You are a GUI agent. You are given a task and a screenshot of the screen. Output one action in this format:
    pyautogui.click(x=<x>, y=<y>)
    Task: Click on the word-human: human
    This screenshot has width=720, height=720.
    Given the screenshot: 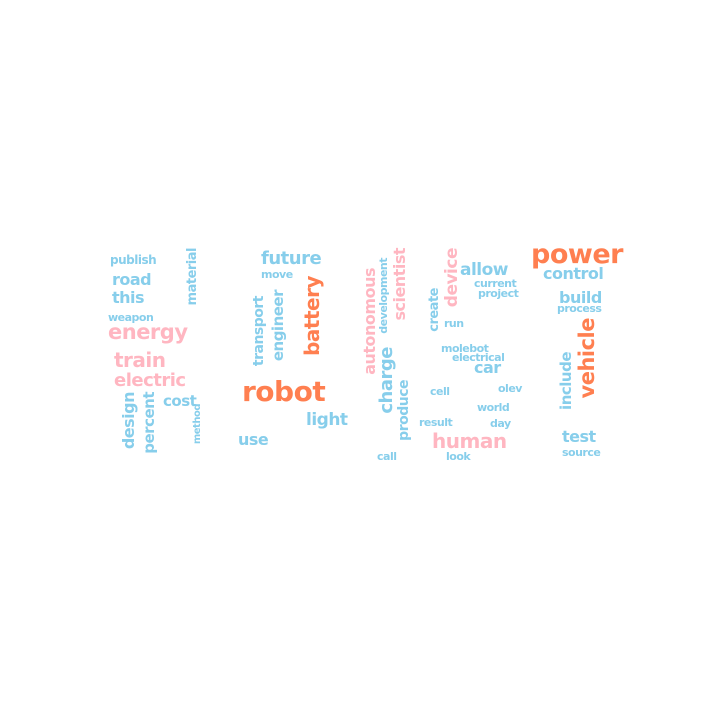 What is the action you would take?
    pyautogui.click(x=469, y=441)
    